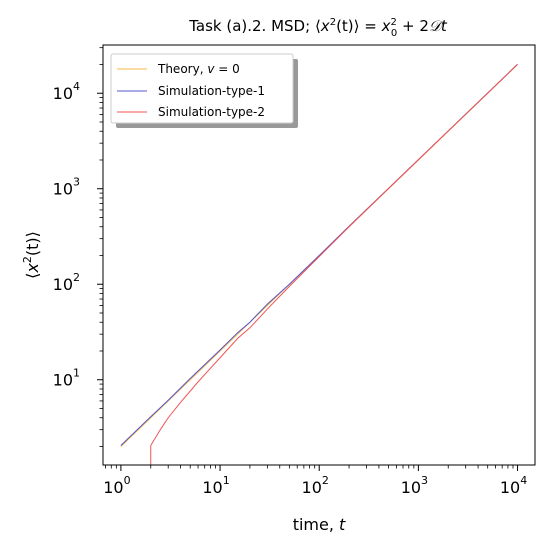 Image resolution: width=550 pixels, height=550 pixels. I want to click on x-tick-label: 10¹, so click(215, 485).